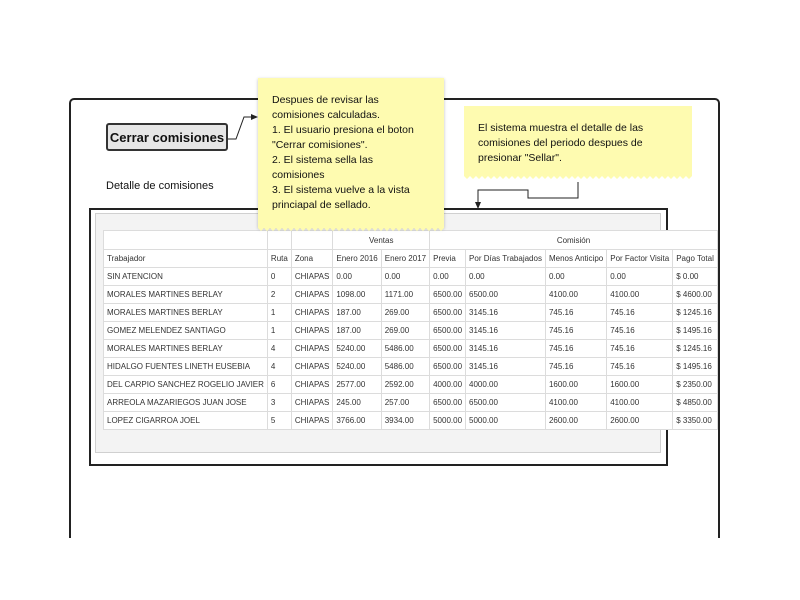 Image resolution: width=800 pixels, height=600 pixels. What do you see at coordinates (167, 137) in the screenshot?
I see `cerrar-comisiones-button: Cerrar comisiones` at bounding box center [167, 137].